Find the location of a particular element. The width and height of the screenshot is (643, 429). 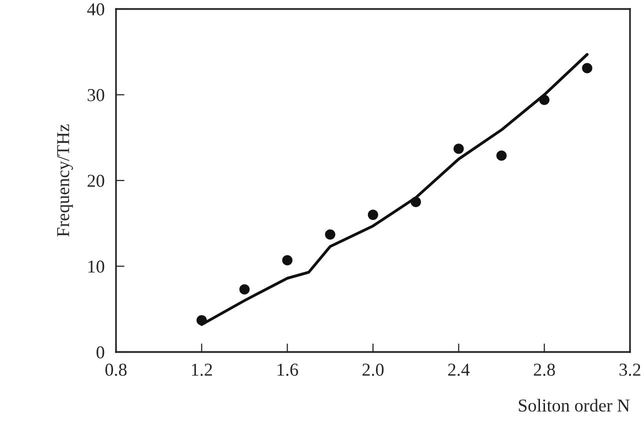

y-tick-label: 30 is located at coordinates (96, 95).